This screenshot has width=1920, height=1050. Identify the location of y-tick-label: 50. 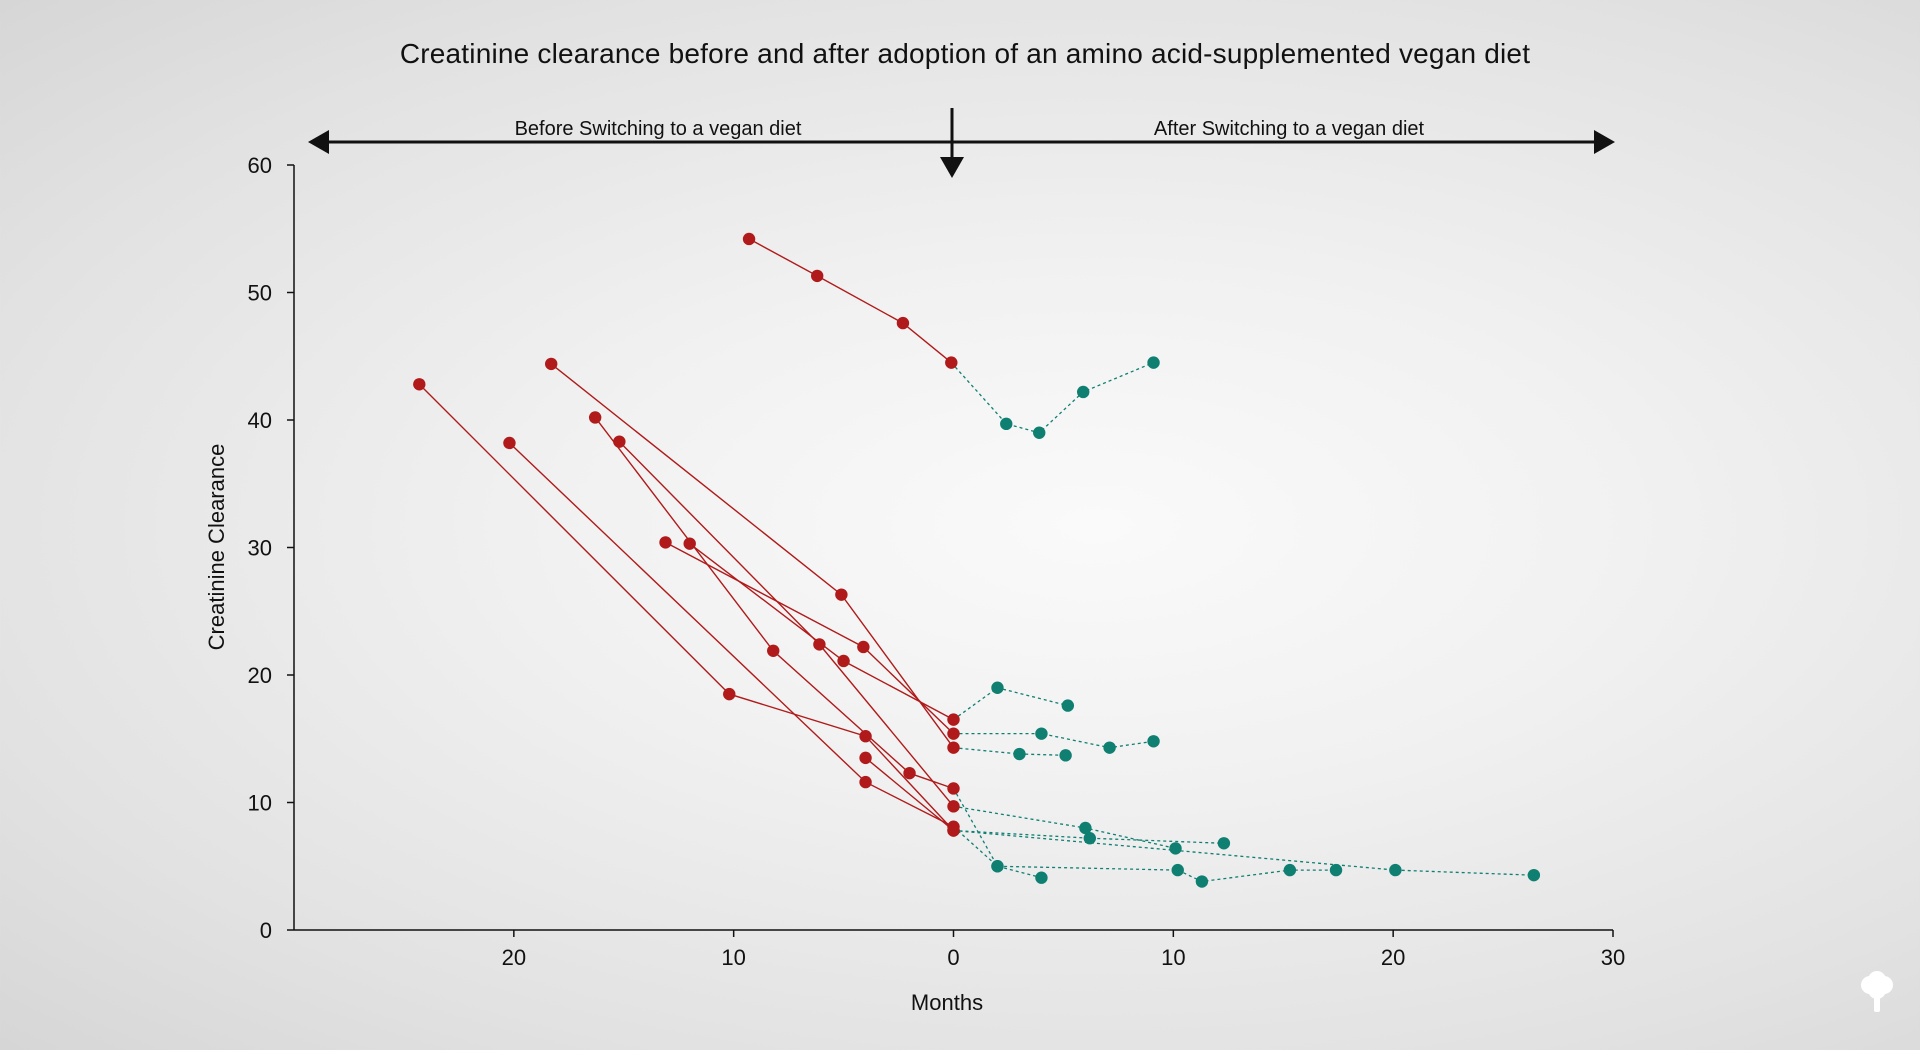
(260, 293).